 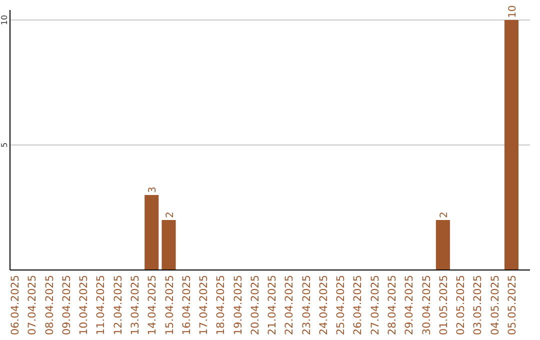 What do you see at coordinates (495, 305) in the screenshot?
I see `x-tick-label: 04.05.2025` at bounding box center [495, 305].